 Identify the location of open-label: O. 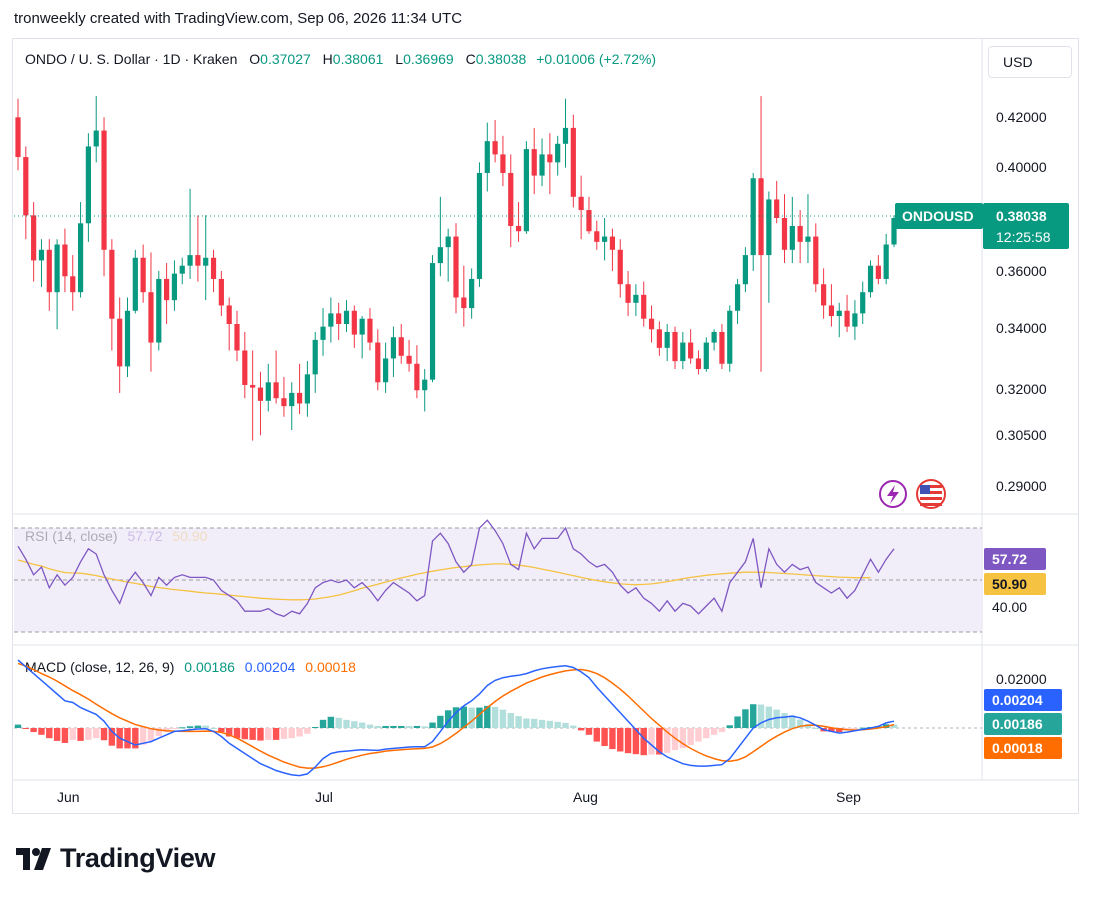
(255, 59).